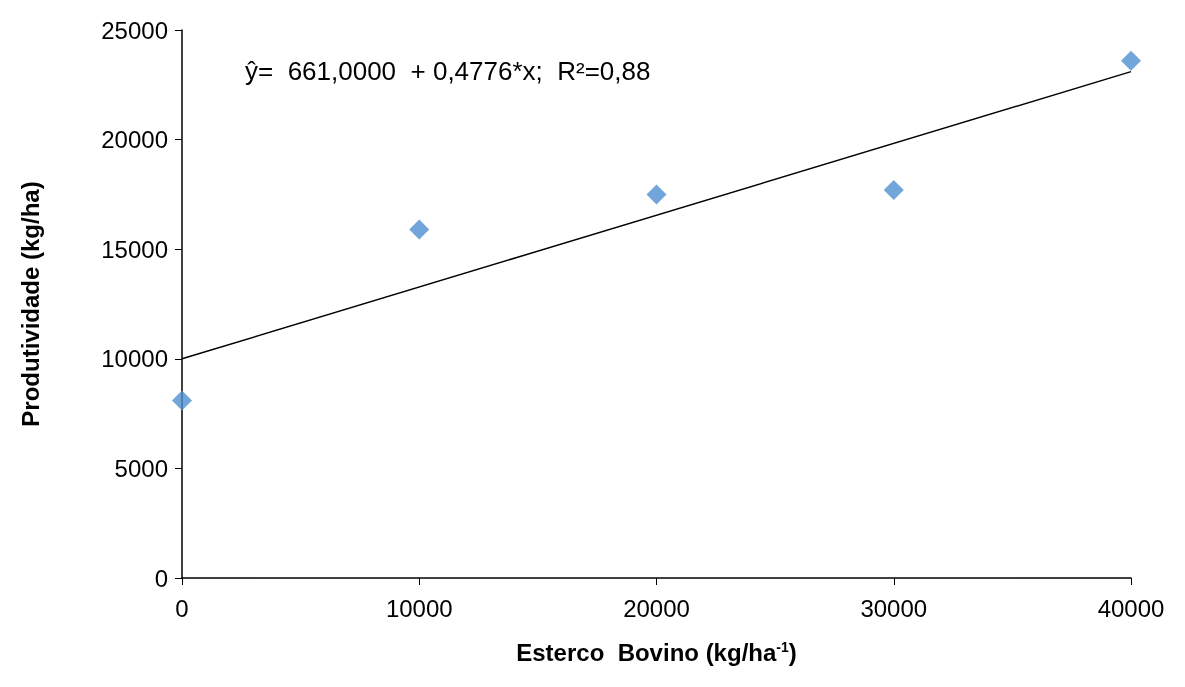  Describe the element at coordinates (141, 468) in the screenshot. I see `y-tick-label: 5000` at that location.